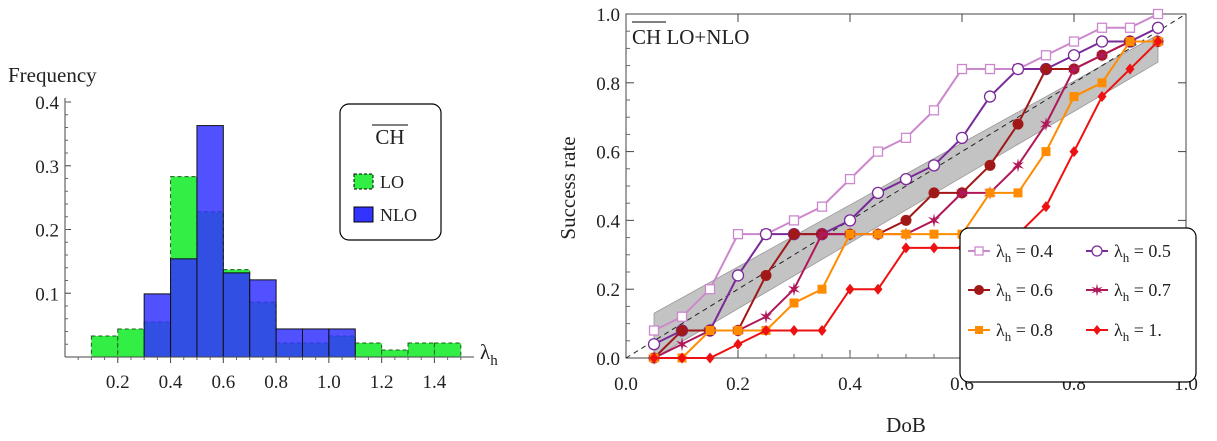 The height and width of the screenshot is (441, 1217). Describe the element at coordinates (738, 384) in the screenshot. I see `x-tick-label: 0.2` at that location.